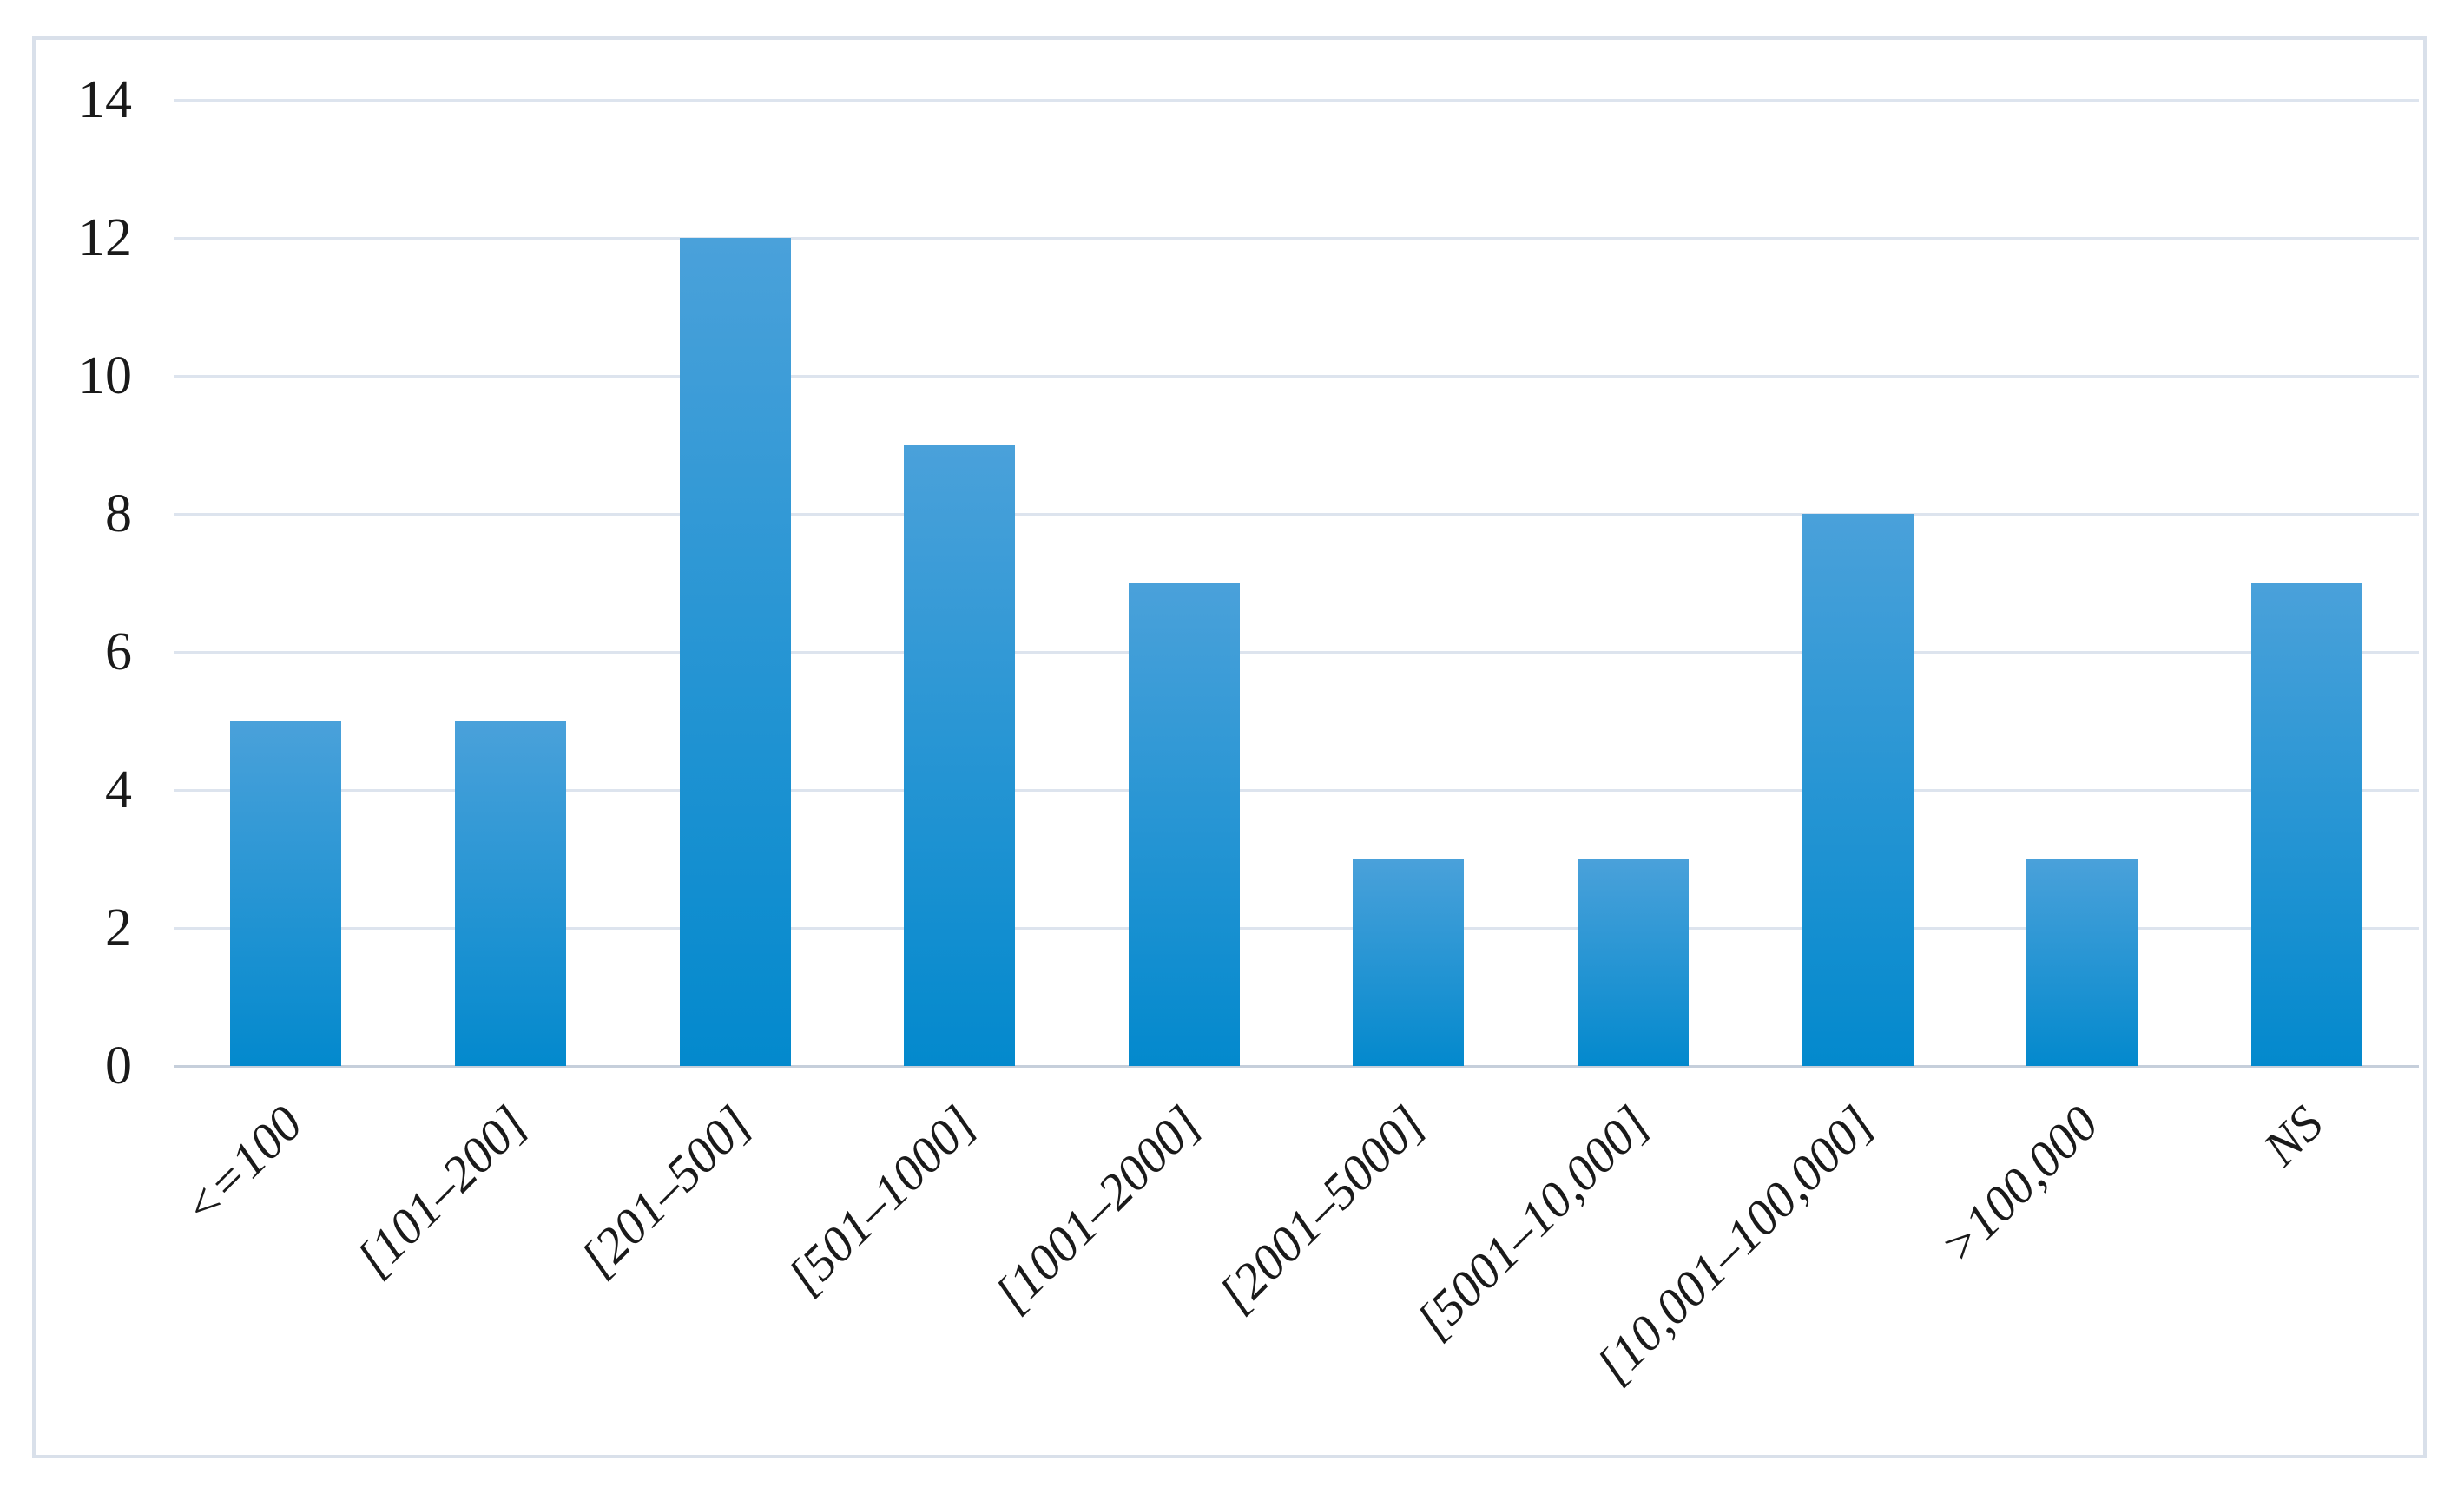 This screenshot has height=1500, width=2464. What do you see at coordinates (118, 651) in the screenshot?
I see `y-axis-tick-label: 6` at bounding box center [118, 651].